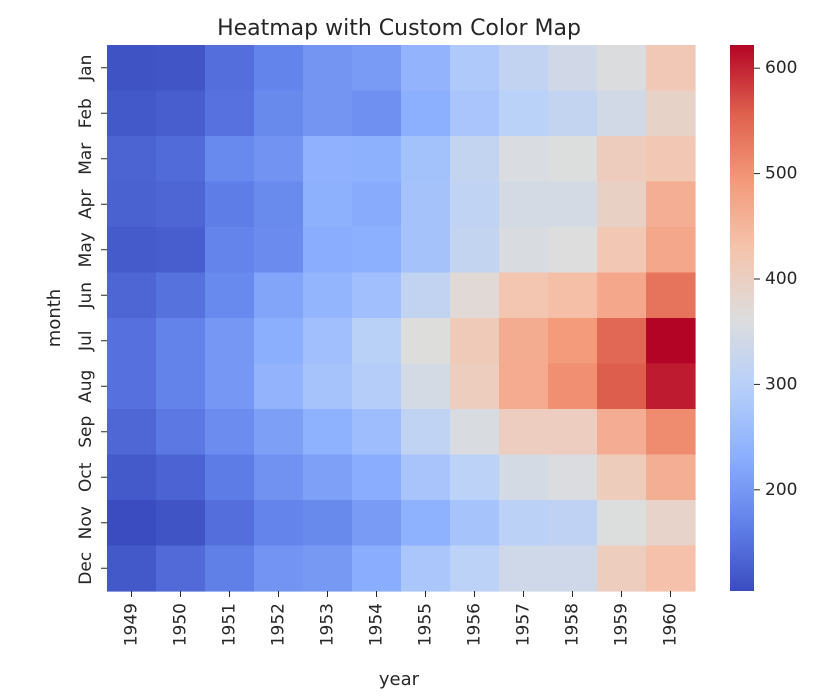  What do you see at coordinates (426, 568) in the screenshot?
I see `heatmap-cell-dec-1955` at bounding box center [426, 568].